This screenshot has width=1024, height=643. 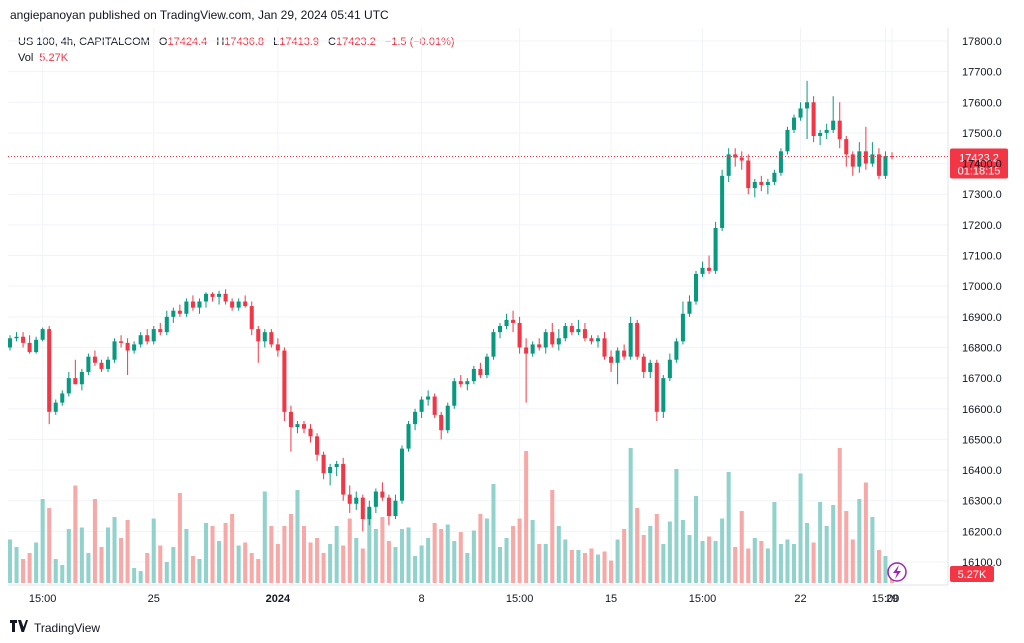 What do you see at coordinates (278, 599) in the screenshot?
I see `time-tick-label: 2024` at bounding box center [278, 599].